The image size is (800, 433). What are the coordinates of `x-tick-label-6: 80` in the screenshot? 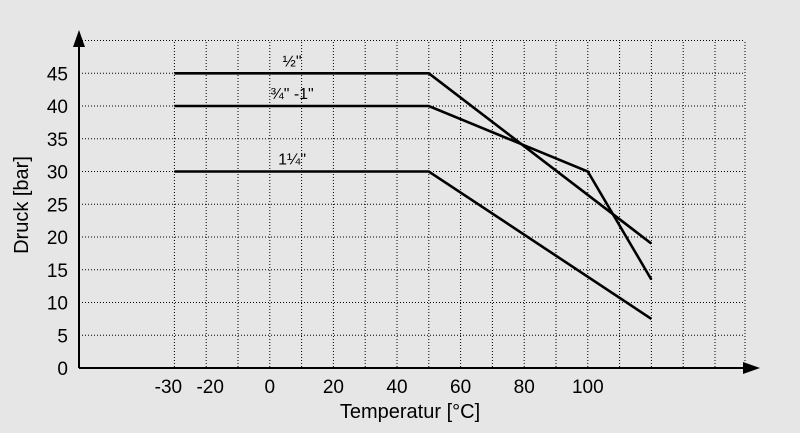 It's located at (524, 387).